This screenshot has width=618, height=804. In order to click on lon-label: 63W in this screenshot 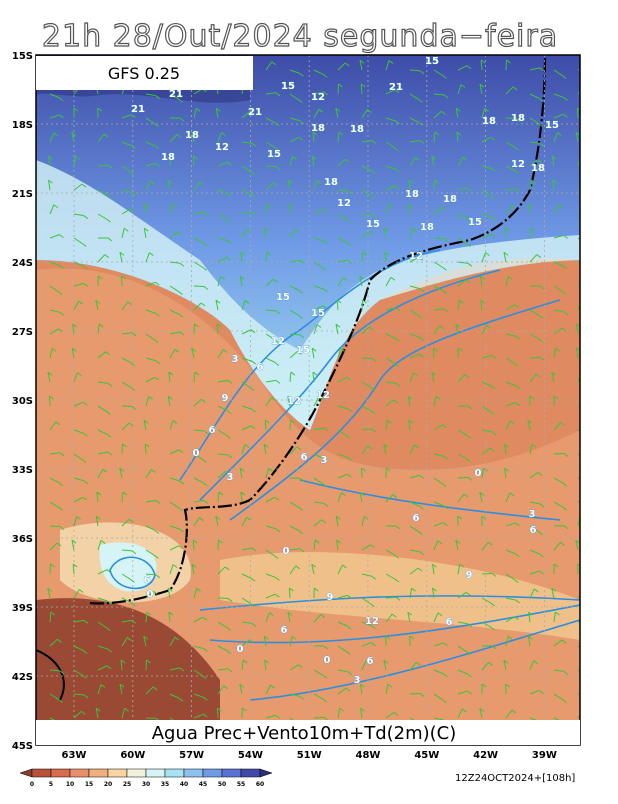, I will do `click(74, 755)`.